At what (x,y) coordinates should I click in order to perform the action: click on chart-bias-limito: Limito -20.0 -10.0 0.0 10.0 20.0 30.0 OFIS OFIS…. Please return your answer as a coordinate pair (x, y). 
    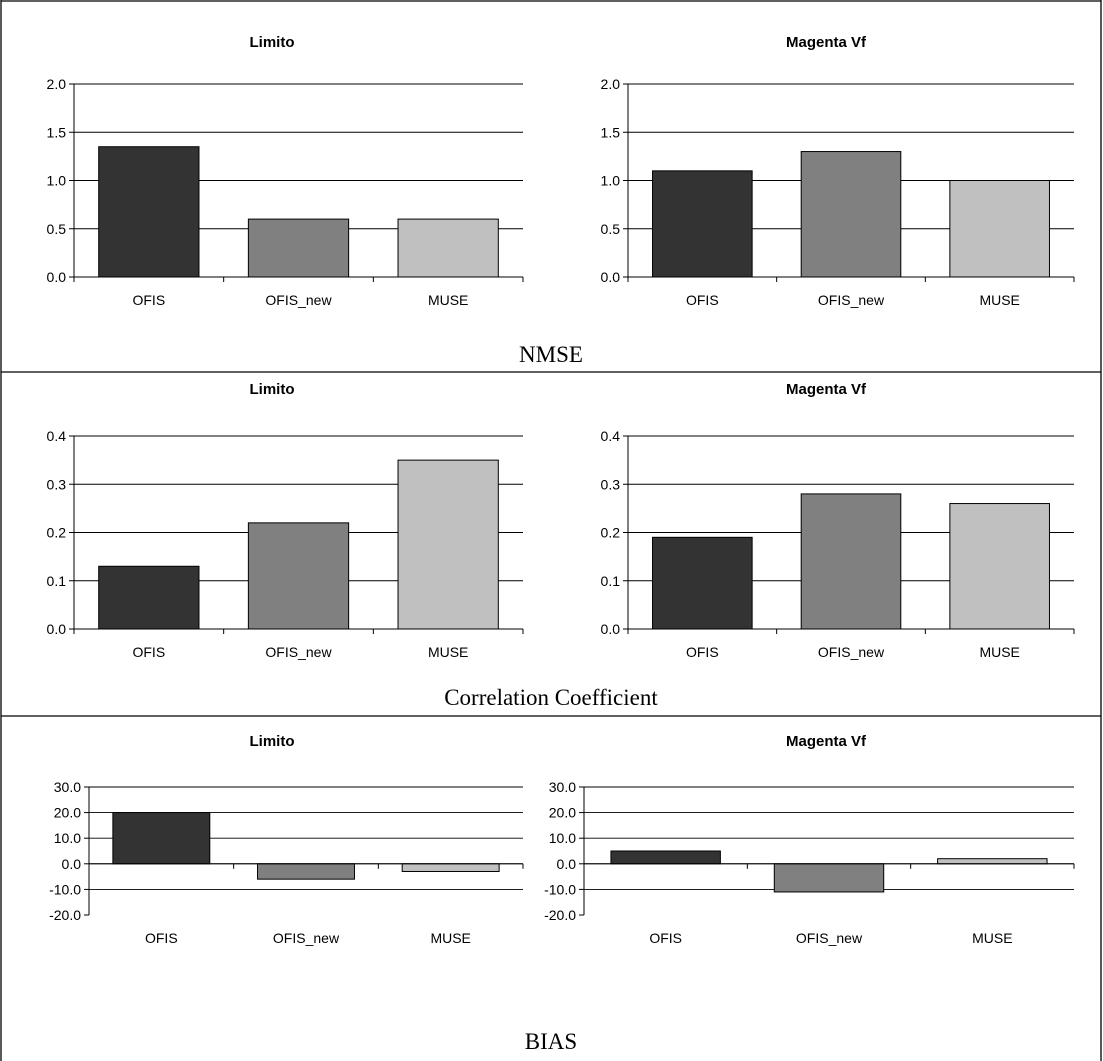
    Looking at the image, I should click on (286, 839).